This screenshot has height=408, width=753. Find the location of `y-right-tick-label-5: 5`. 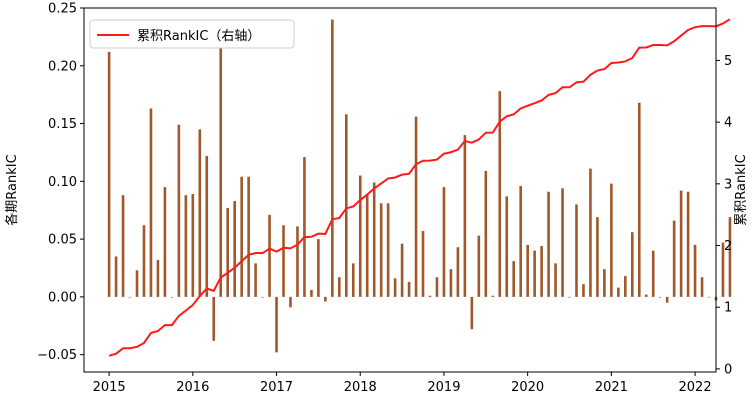

y-right-tick-label-5: 5 is located at coordinates (728, 61).